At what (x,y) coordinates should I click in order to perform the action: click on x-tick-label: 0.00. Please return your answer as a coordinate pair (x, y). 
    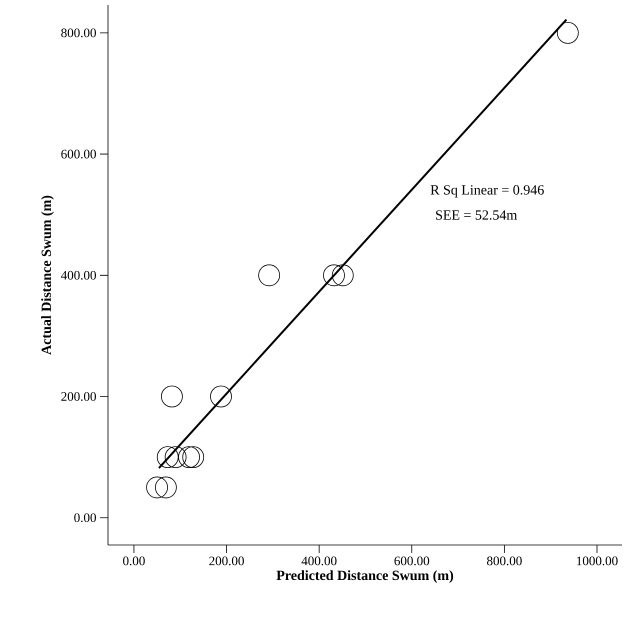
    Looking at the image, I should click on (134, 561).